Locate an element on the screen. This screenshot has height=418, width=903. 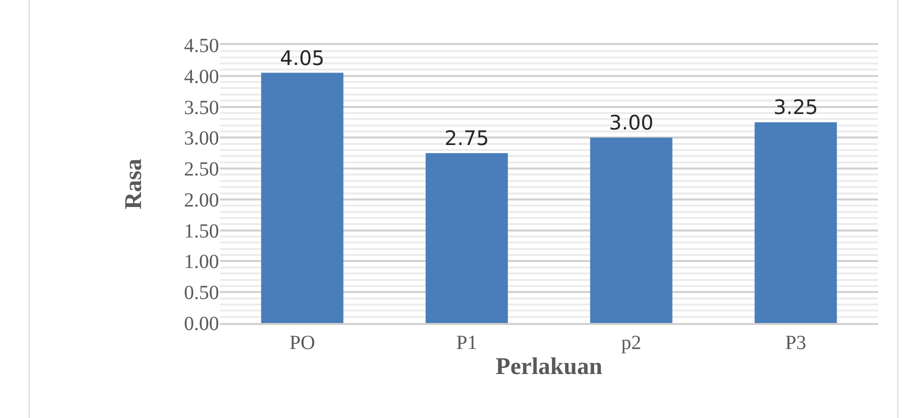
text: 0.50 is located at coordinates (201, 293).